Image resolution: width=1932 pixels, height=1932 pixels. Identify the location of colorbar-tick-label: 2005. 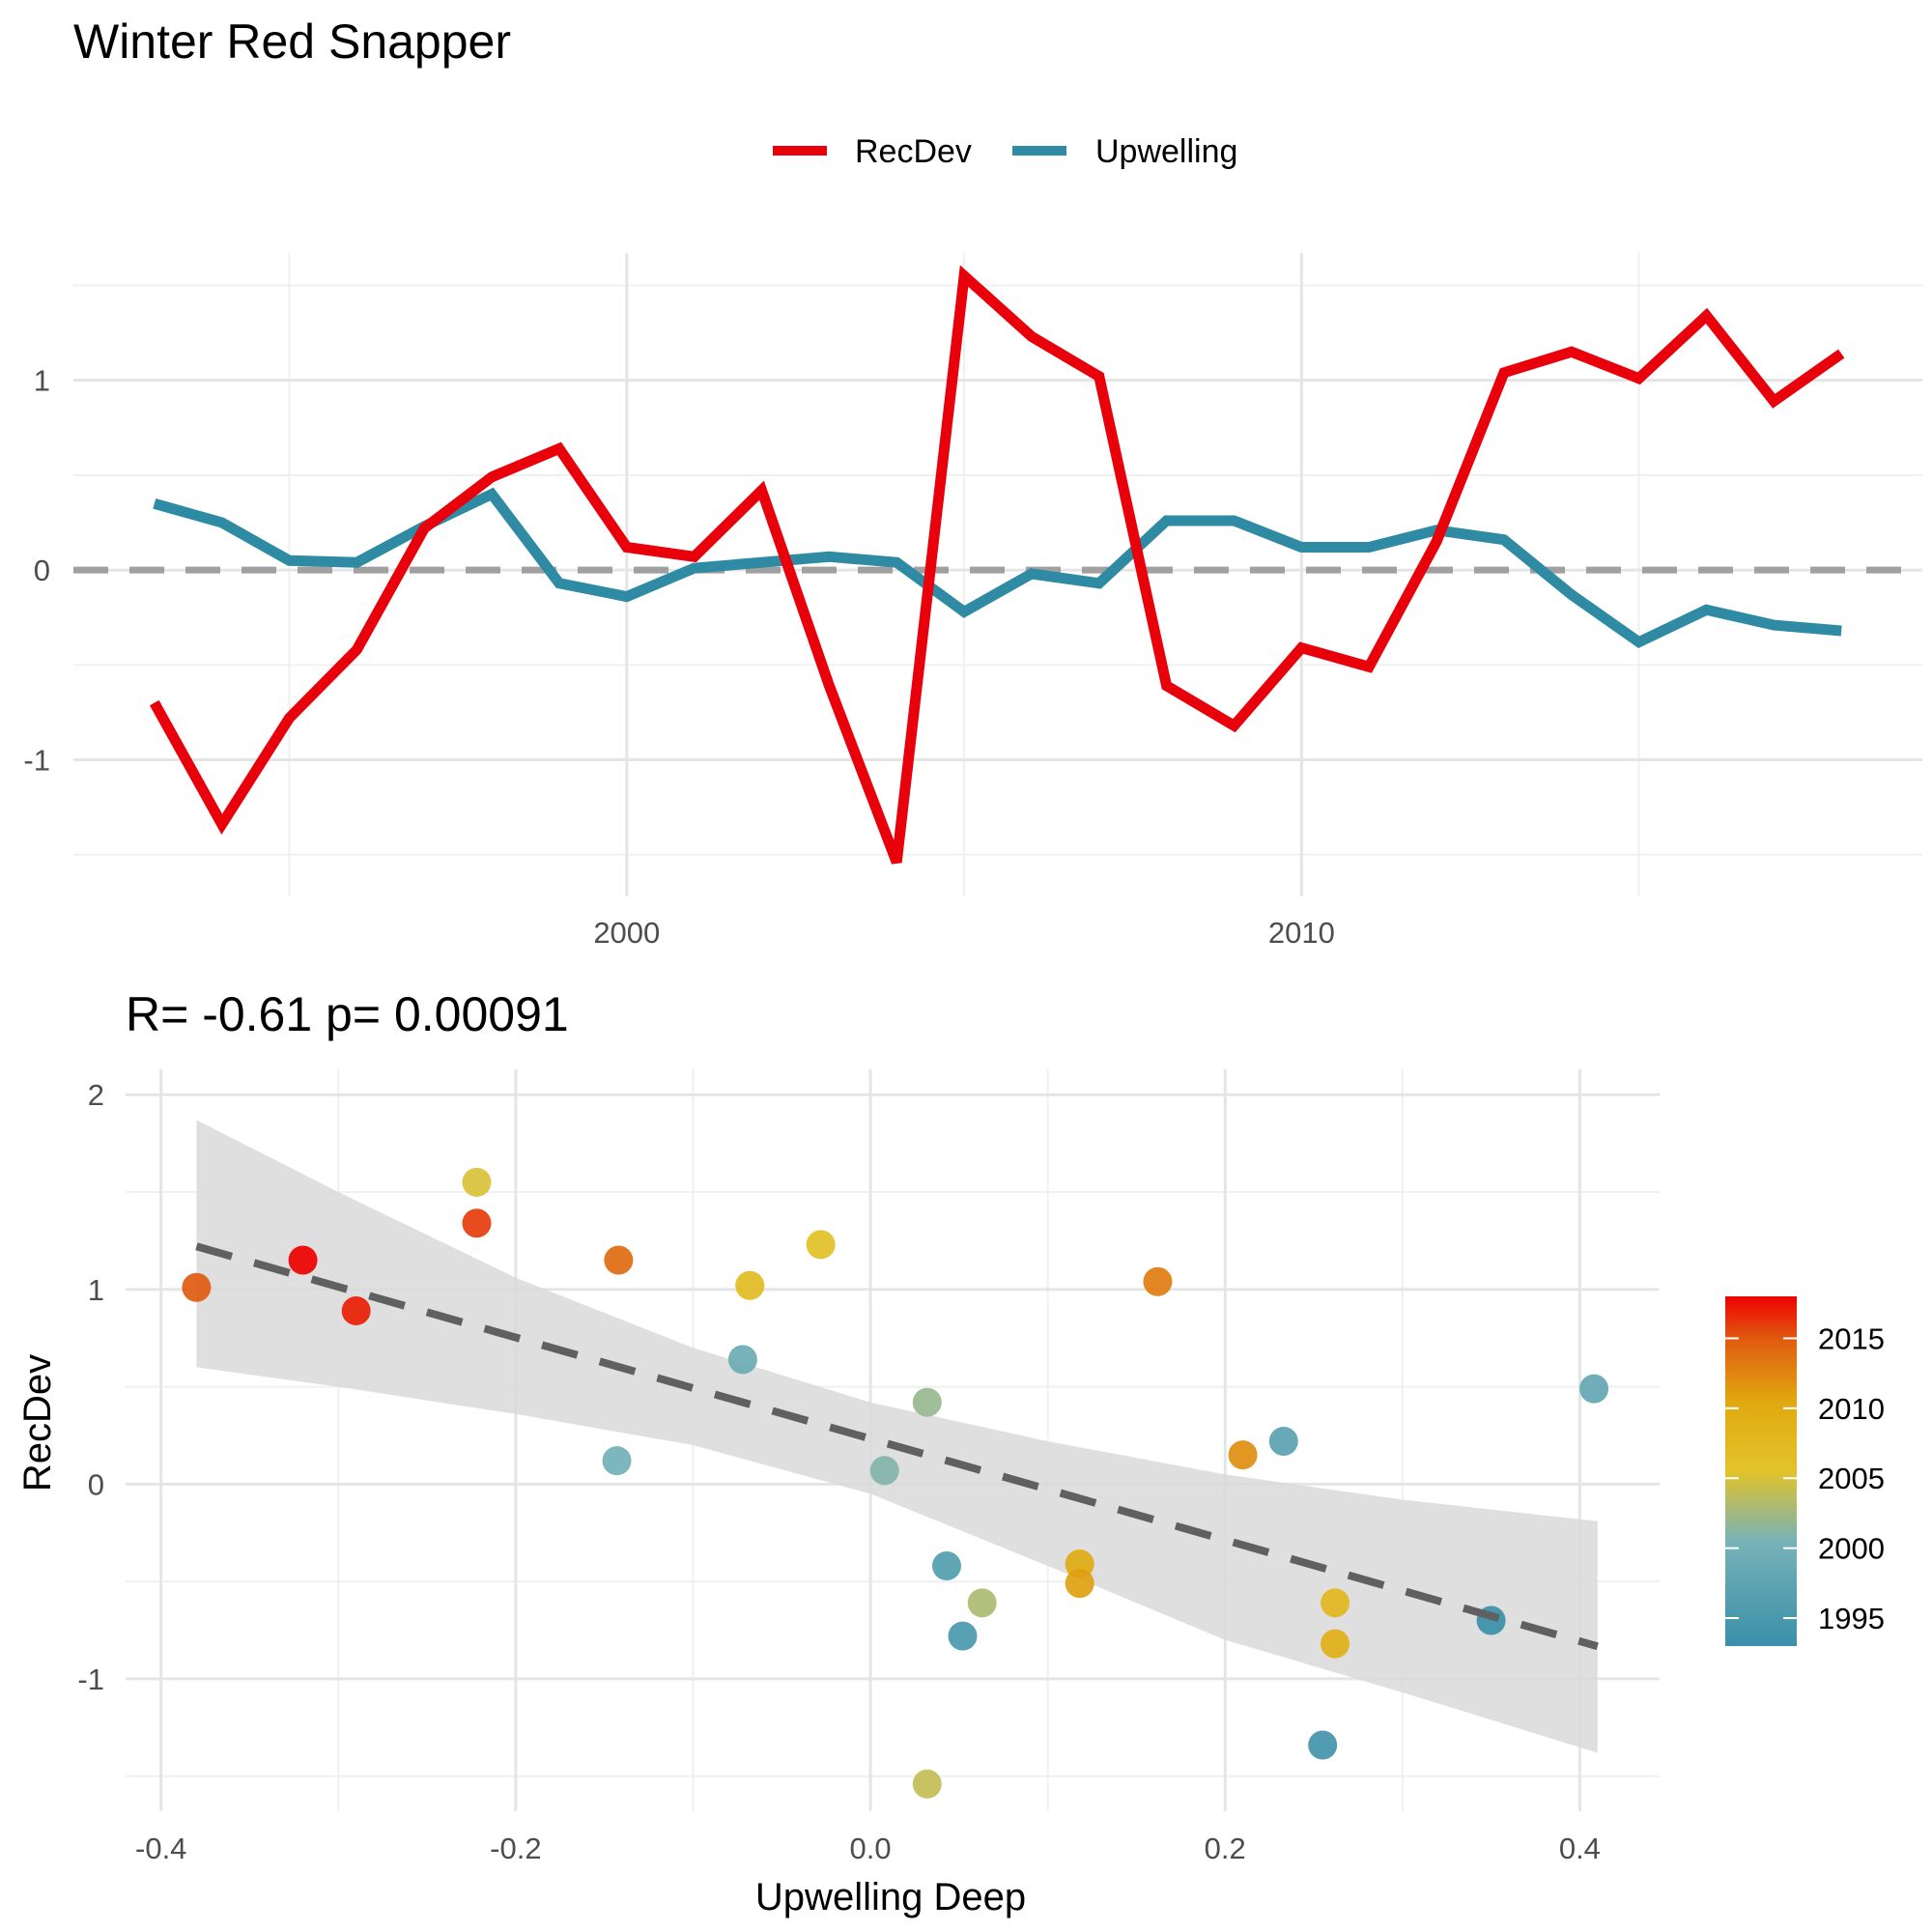
(1851, 1478).